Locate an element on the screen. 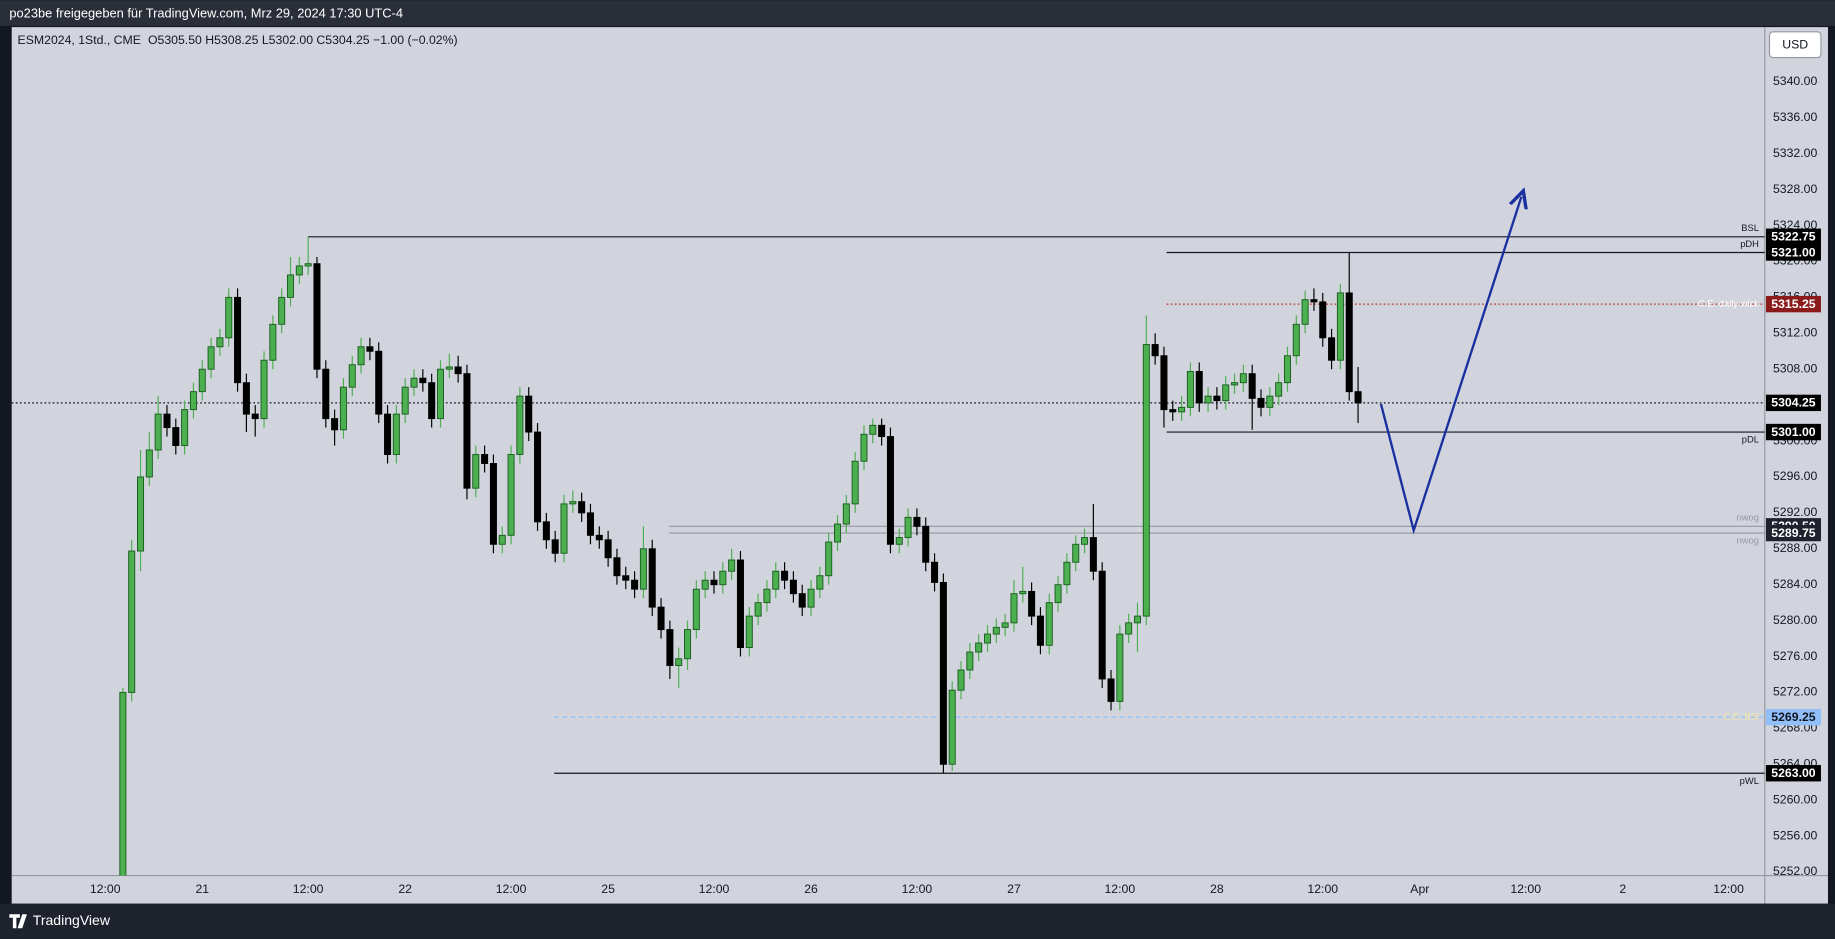  x-tick-label: 21 is located at coordinates (202, 889).